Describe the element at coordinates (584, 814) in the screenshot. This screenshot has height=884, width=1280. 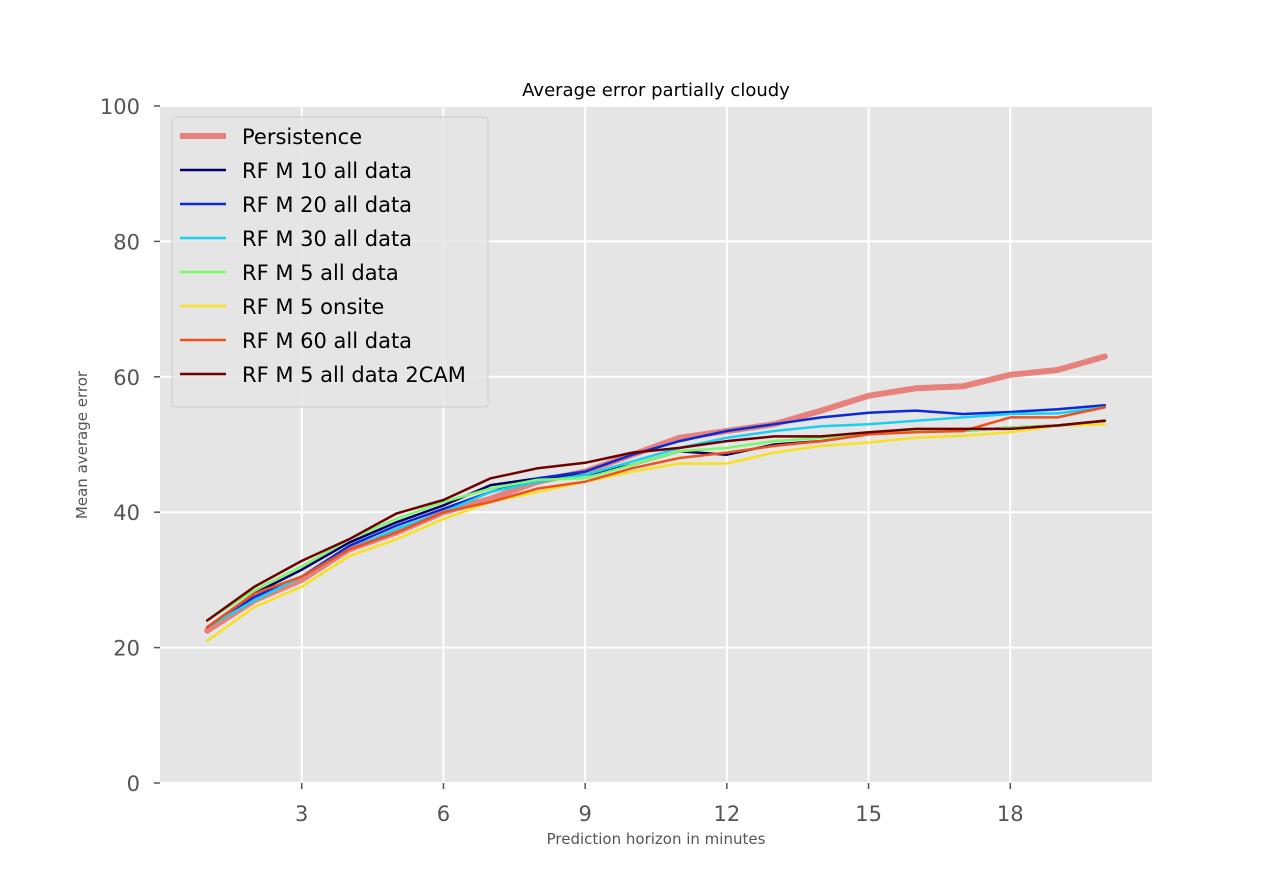
I see `x-tick-label: 9` at that location.